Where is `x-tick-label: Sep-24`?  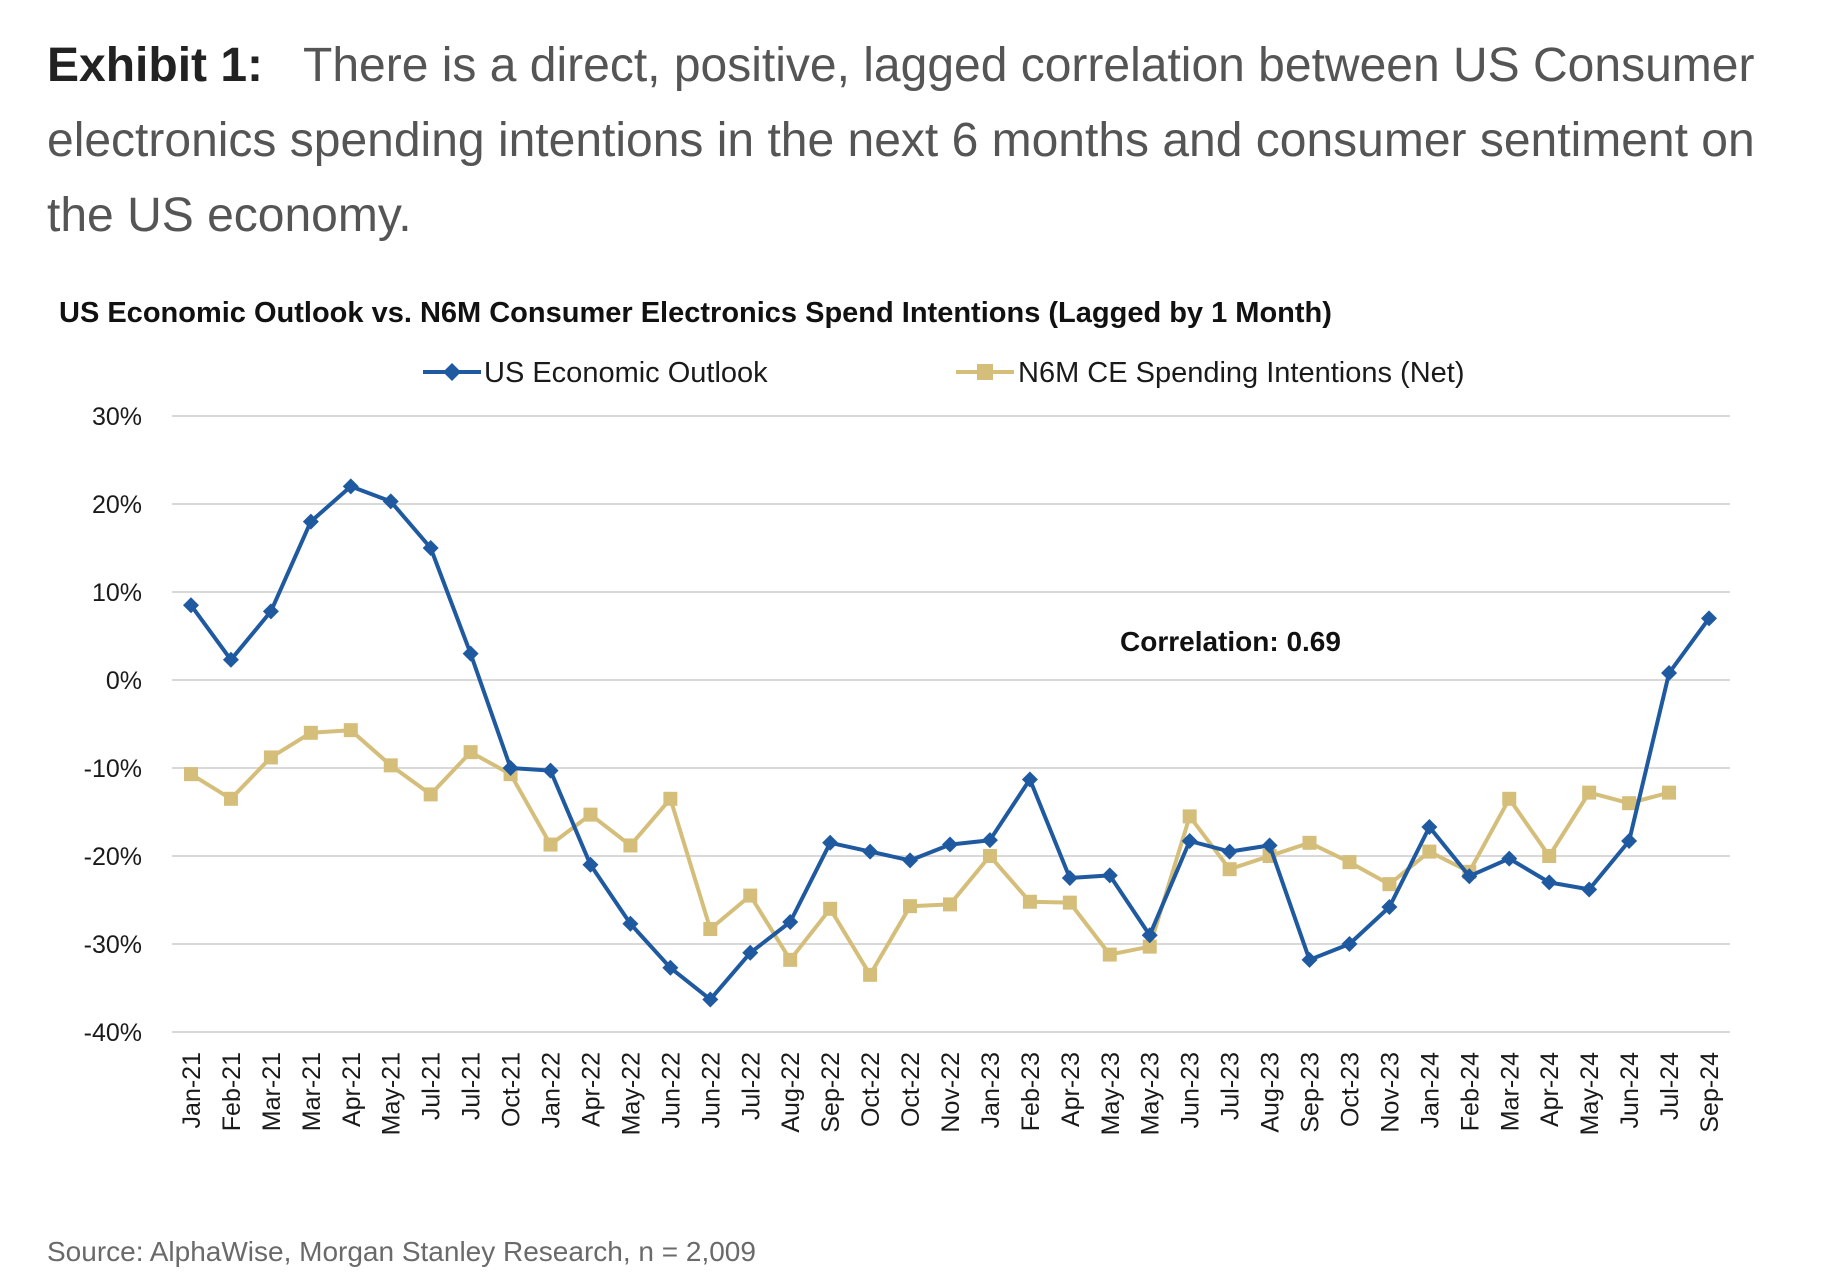
x-tick-label: Sep-24 is located at coordinates (1710, 1092).